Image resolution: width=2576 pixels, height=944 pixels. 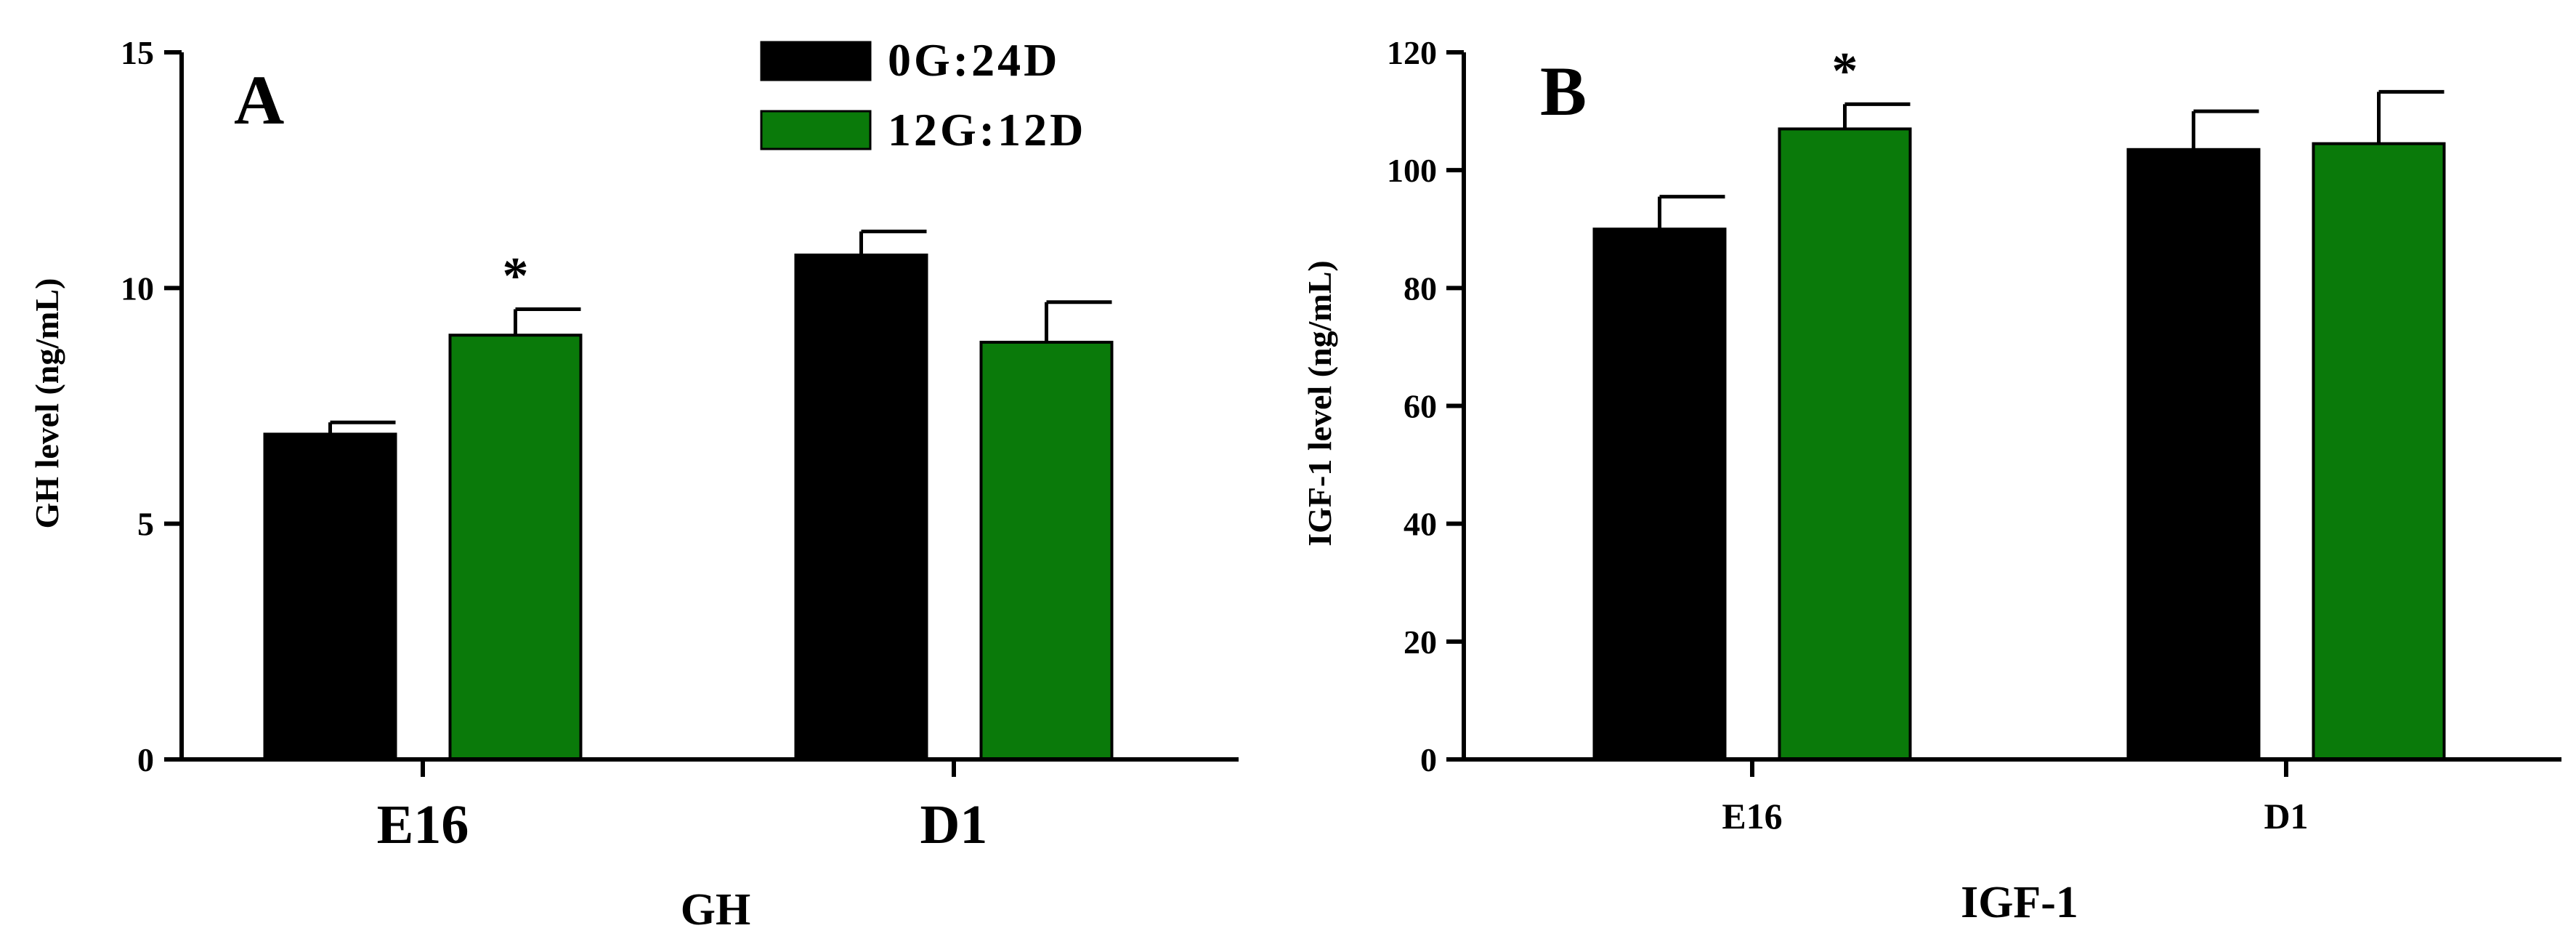 What do you see at coordinates (715, 910) in the screenshot?
I see `panel-a-x-axis-label: GH` at bounding box center [715, 910].